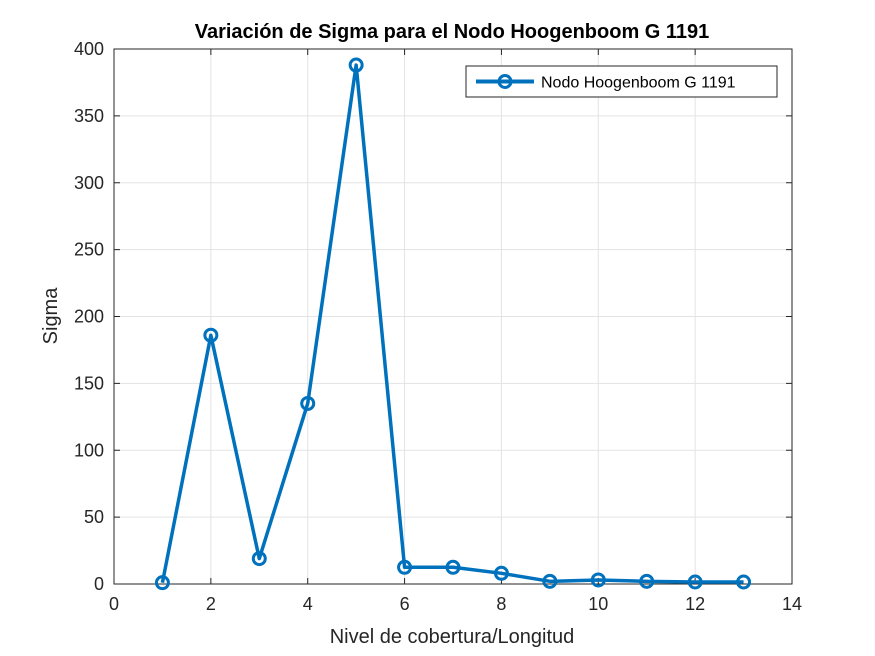 This screenshot has width=875, height=656. I want to click on legend: Nodo Hoogenboom G 1191, so click(621, 81).